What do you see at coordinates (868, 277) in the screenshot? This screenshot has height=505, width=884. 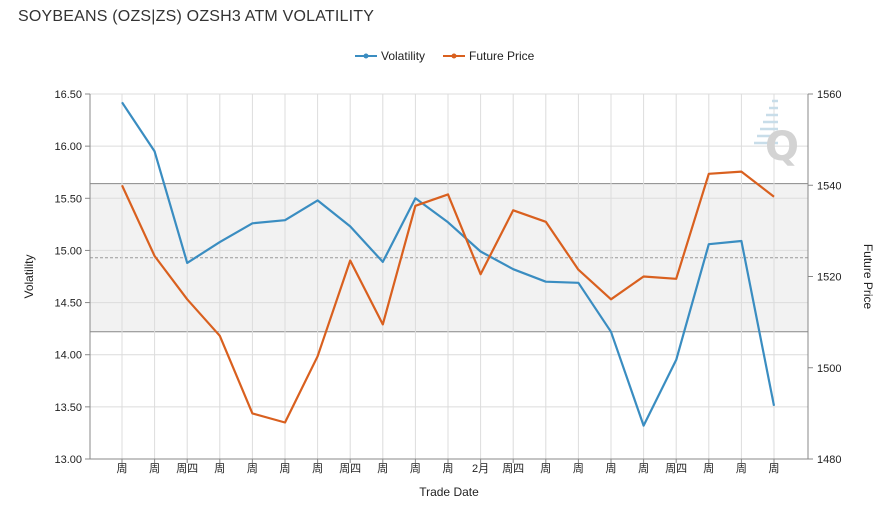 I see `y2-axis-title: Future Price` at bounding box center [868, 277].